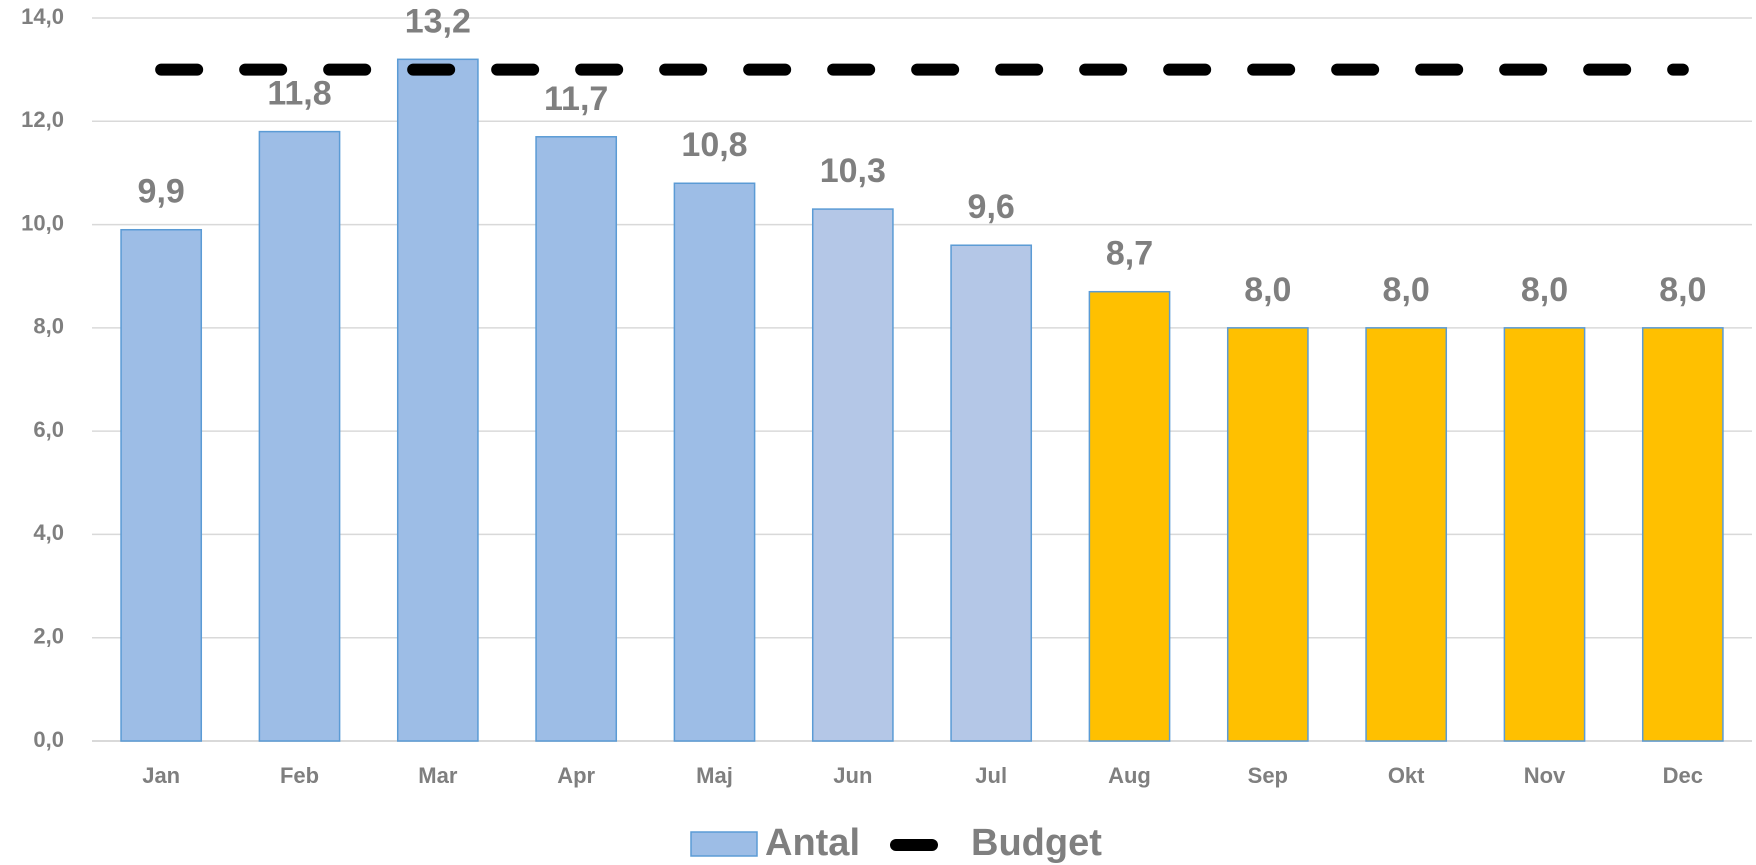  Describe the element at coordinates (576, 99) in the screenshot. I see `data-label: 11,7` at that location.